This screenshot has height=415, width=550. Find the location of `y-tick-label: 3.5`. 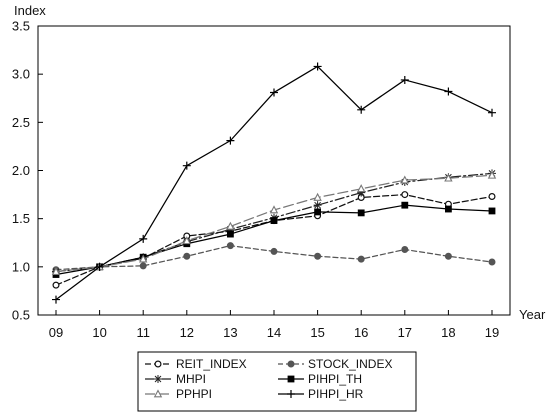

y-tick-label: 3.5 is located at coordinates (21, 26).